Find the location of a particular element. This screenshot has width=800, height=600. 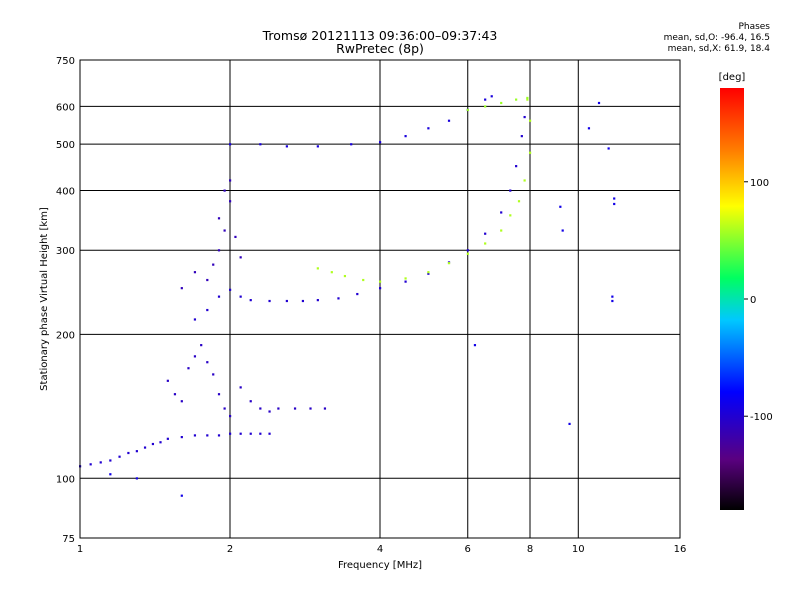

colorbar is located at coordinates (732, 299).